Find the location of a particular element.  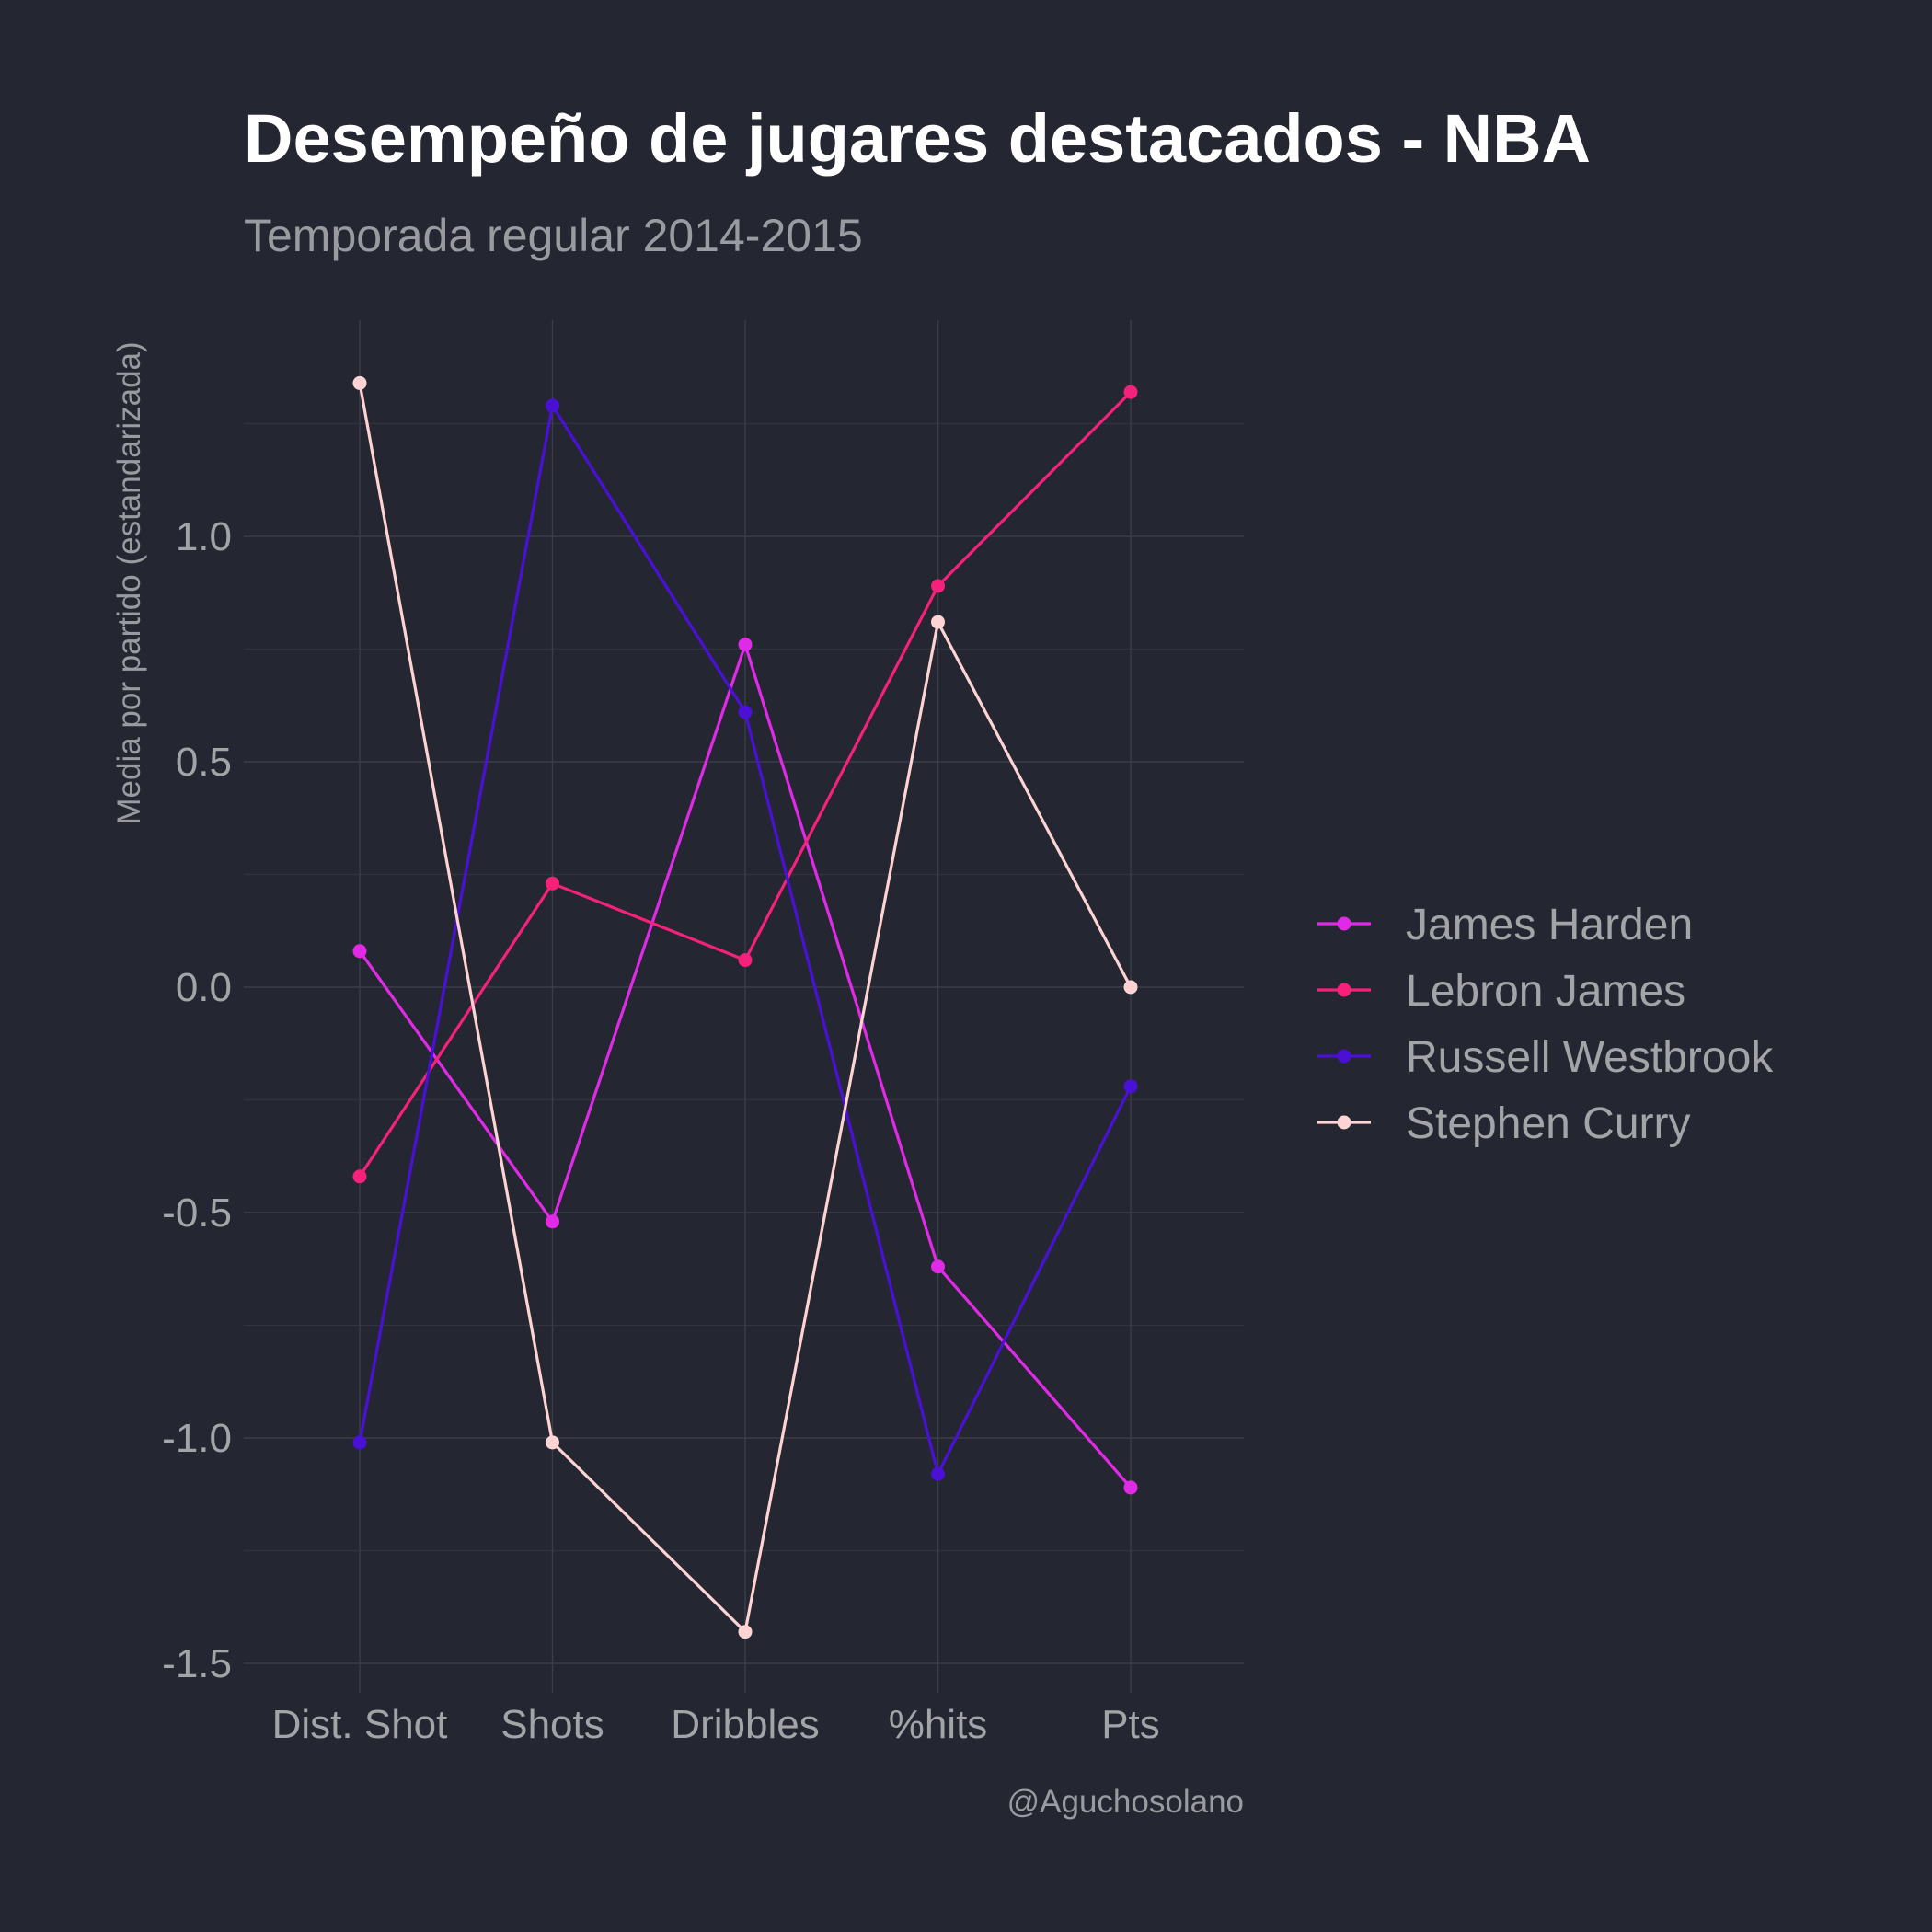

x-tick-label: Shots is located at coordinates (552, 1724).